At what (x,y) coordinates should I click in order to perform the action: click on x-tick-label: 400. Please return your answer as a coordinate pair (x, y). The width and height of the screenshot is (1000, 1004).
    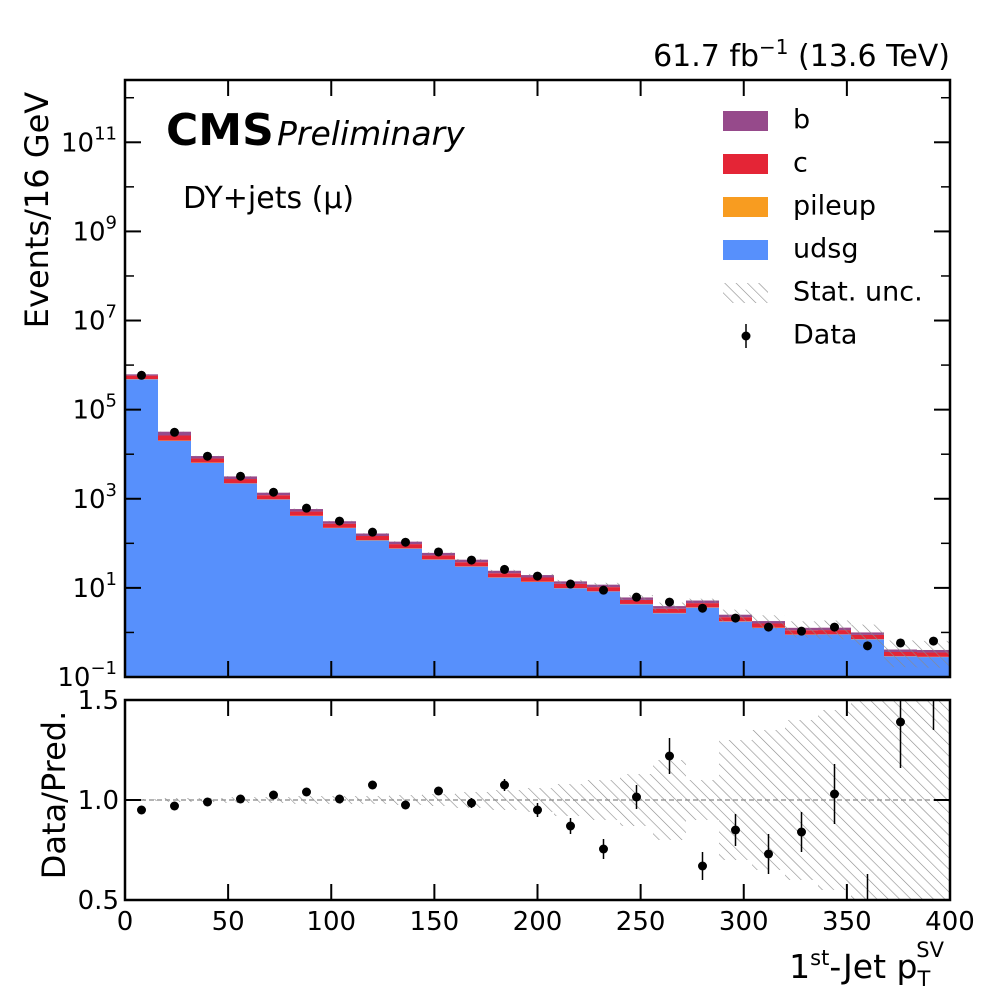
    Looking at the image, I should click on (950, 922).